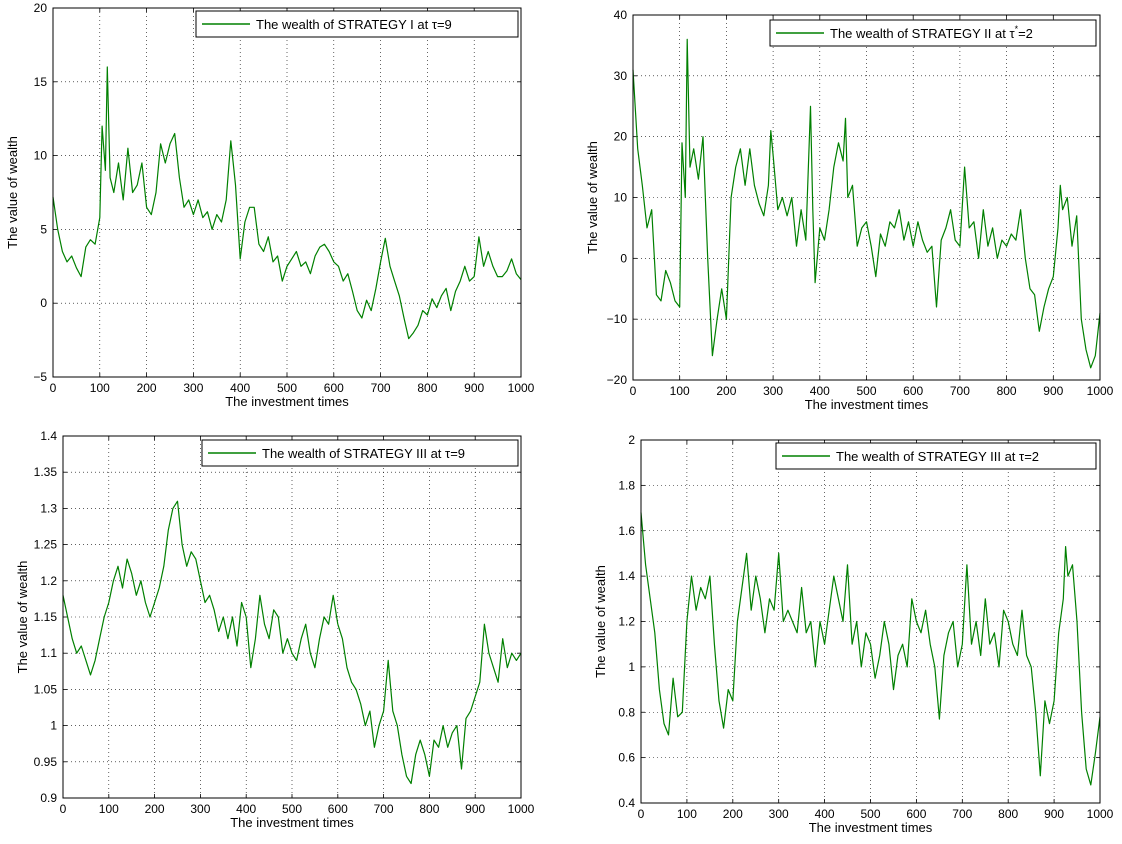 The height and width of the screenshot is (844, 1122). What do you see at coordinates (46, 617) in the screenshot?
I see `y-tick-label: 1.15` at bounding box center [46, 617].